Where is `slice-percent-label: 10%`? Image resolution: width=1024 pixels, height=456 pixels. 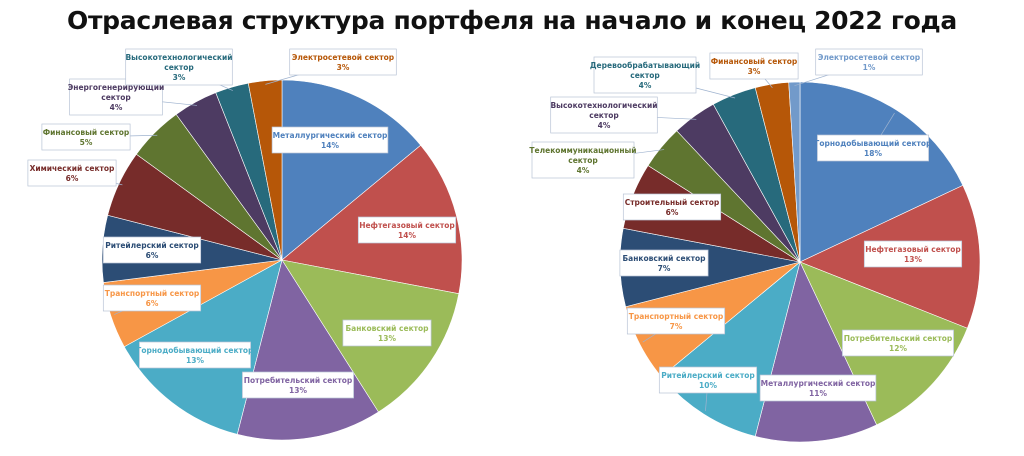
slice-percent-label: 10% is located at coordinates (708, 385).